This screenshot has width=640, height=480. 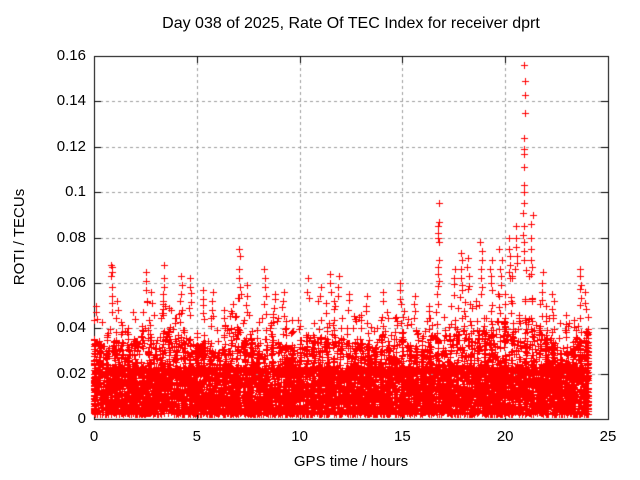 What do you see at coordinates (299, 436) in the screenshot?
I see `x-tick-label: 10` at bounding box center [299, 436].